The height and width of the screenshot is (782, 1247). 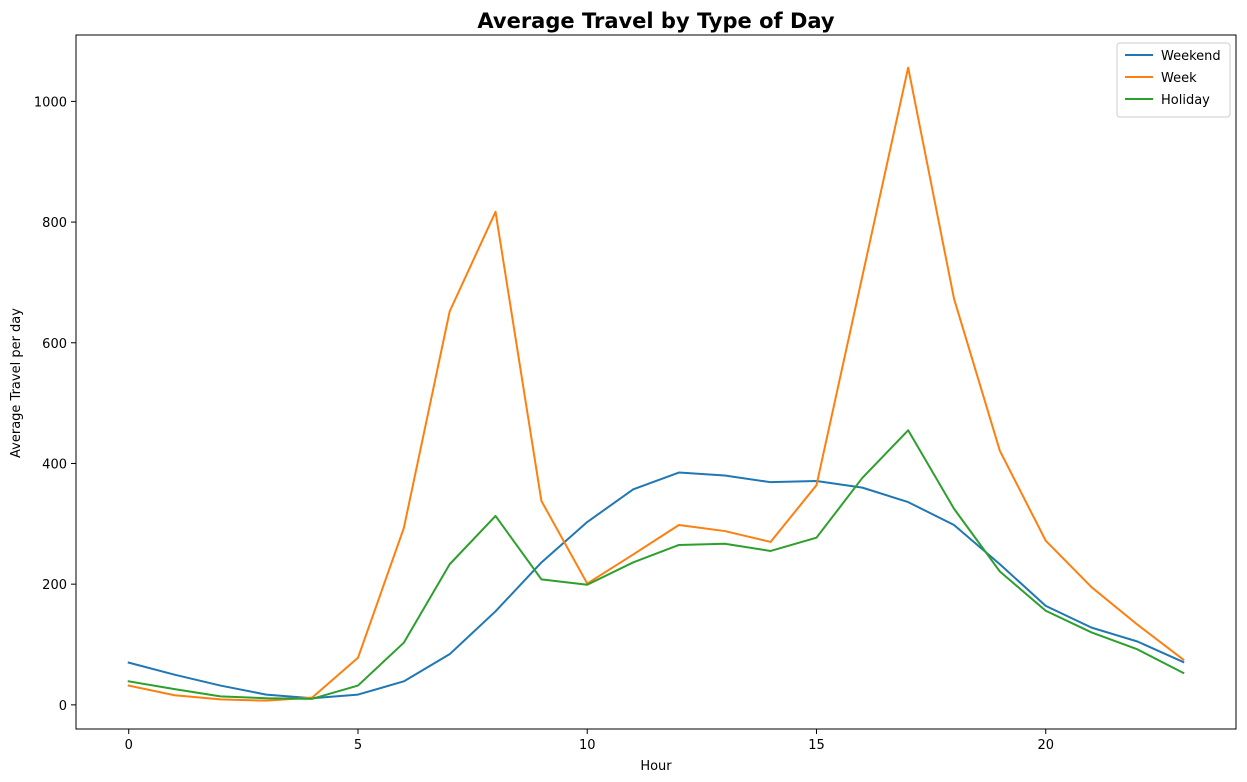 What do you see at coordinates (54, 344) in the screenshot?
I see `y-tick-label: 600` at bounding box center [54, 344].